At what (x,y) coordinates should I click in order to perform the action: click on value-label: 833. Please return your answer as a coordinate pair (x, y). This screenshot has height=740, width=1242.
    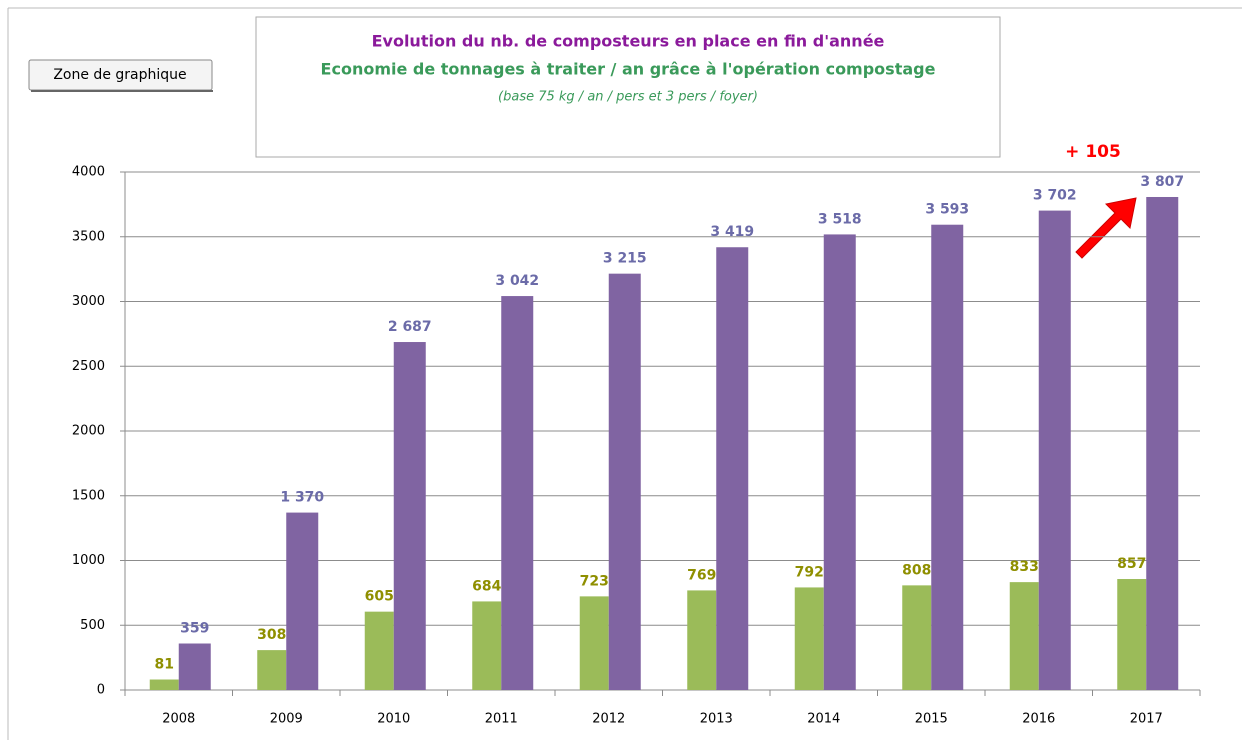
    Looking at the image, I should click on (1024, 567).